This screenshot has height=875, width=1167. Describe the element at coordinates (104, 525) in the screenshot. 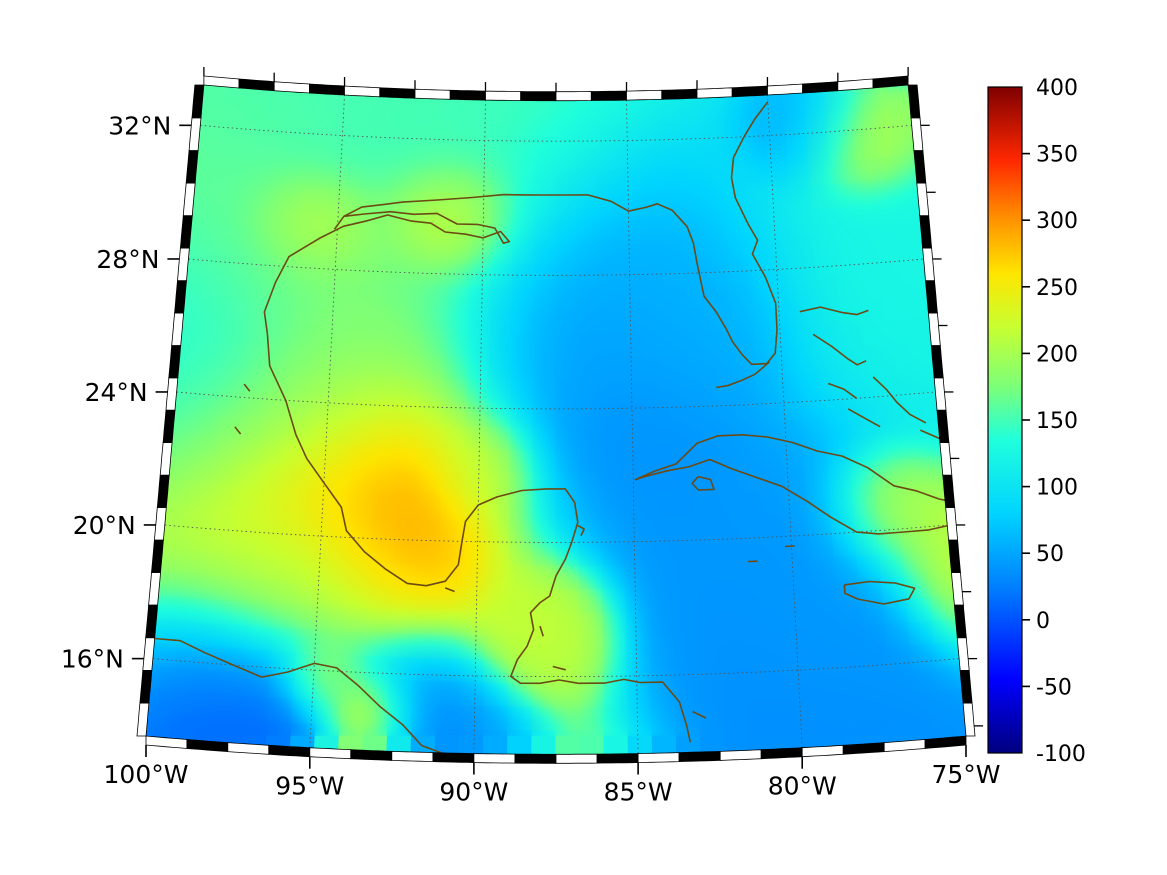

I see `lat-tick-label: 20°N` at that location.